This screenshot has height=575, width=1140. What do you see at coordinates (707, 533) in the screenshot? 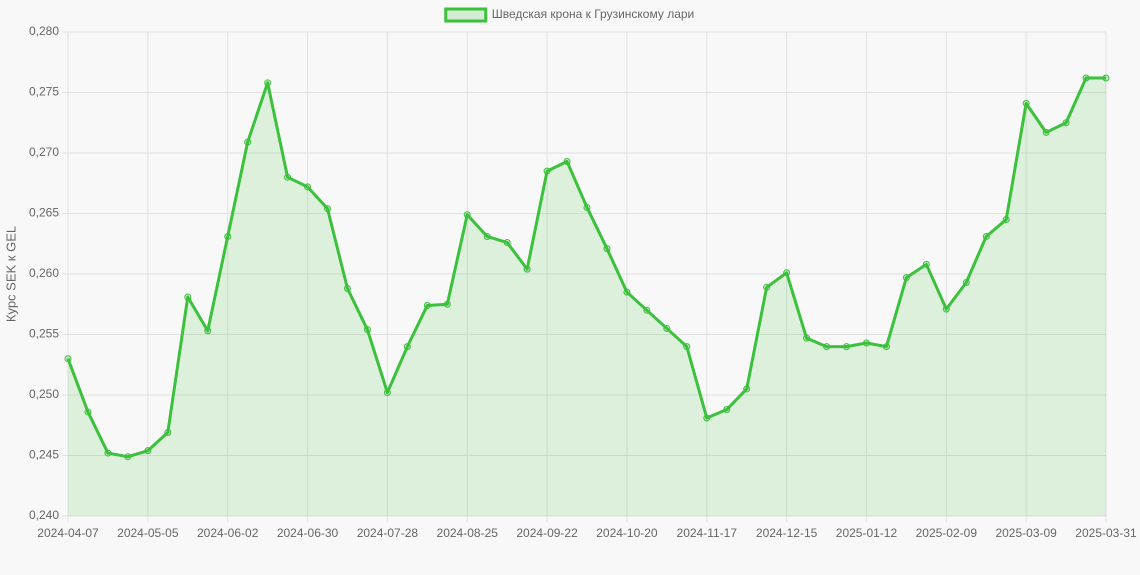
I see `x-tick-label: 2024-11-17` at bounding box center [707, 533].